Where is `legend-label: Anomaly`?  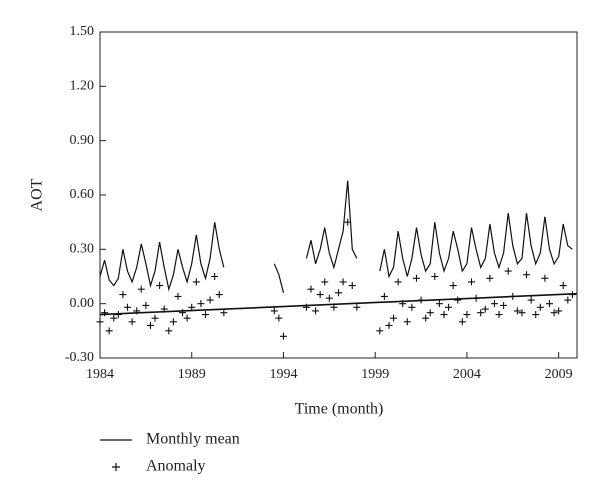 legend-label: Anomaly is located at coordinates (176, 466).